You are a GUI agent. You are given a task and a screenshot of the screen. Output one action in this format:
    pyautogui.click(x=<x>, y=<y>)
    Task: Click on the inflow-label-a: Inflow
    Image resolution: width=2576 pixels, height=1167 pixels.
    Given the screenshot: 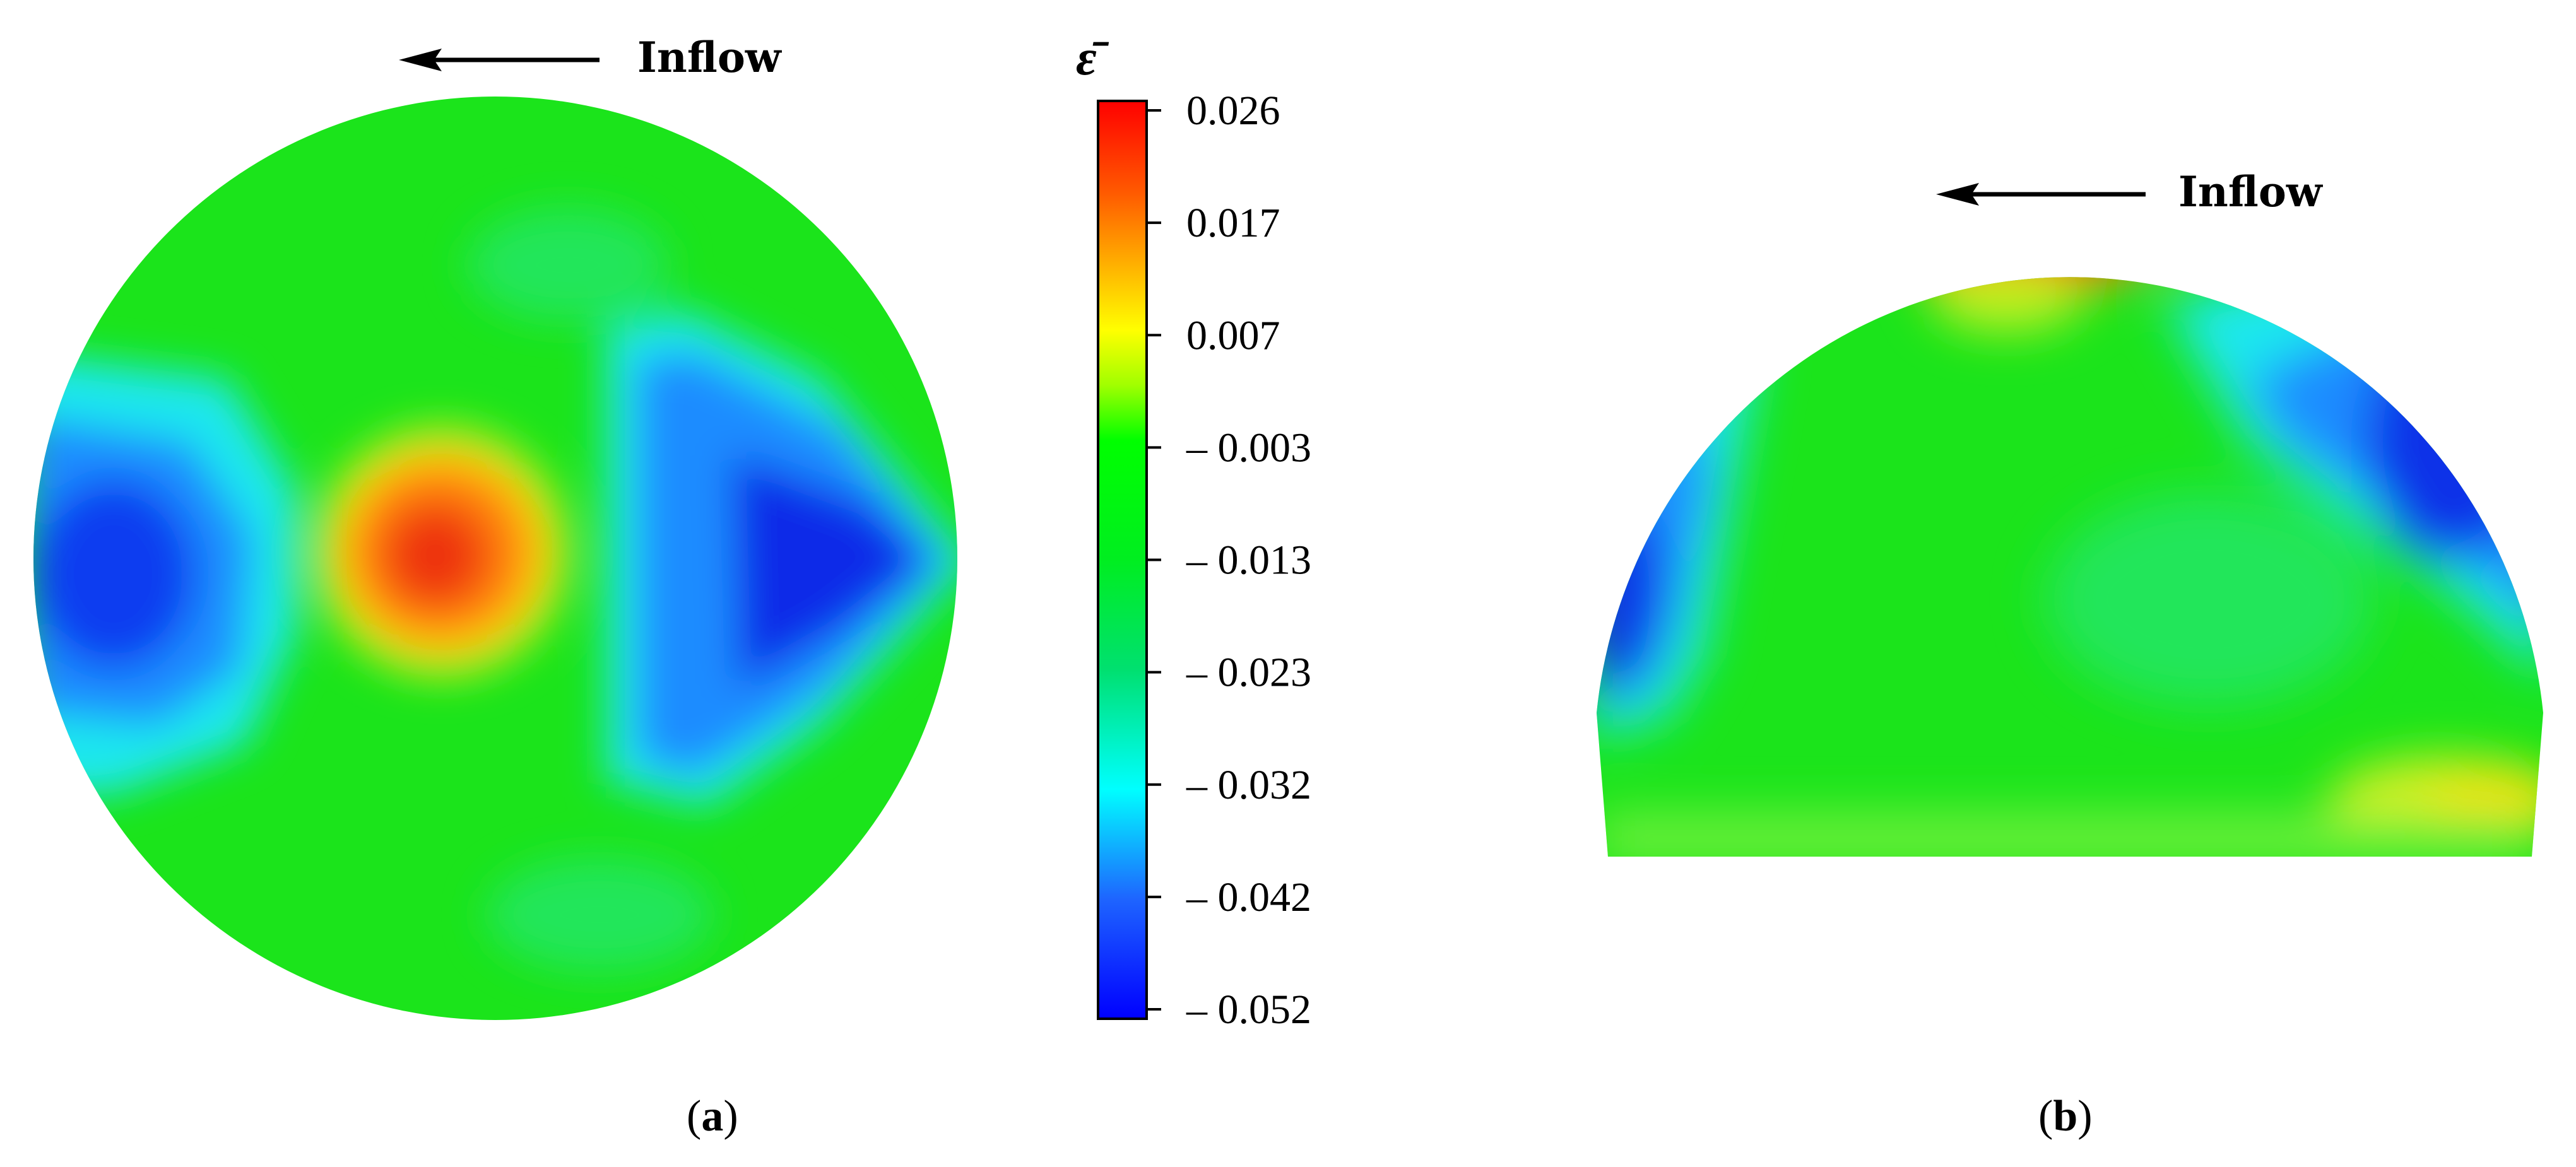 What is the action you would take?
    pyautogui.click(x=710, y=57)
    